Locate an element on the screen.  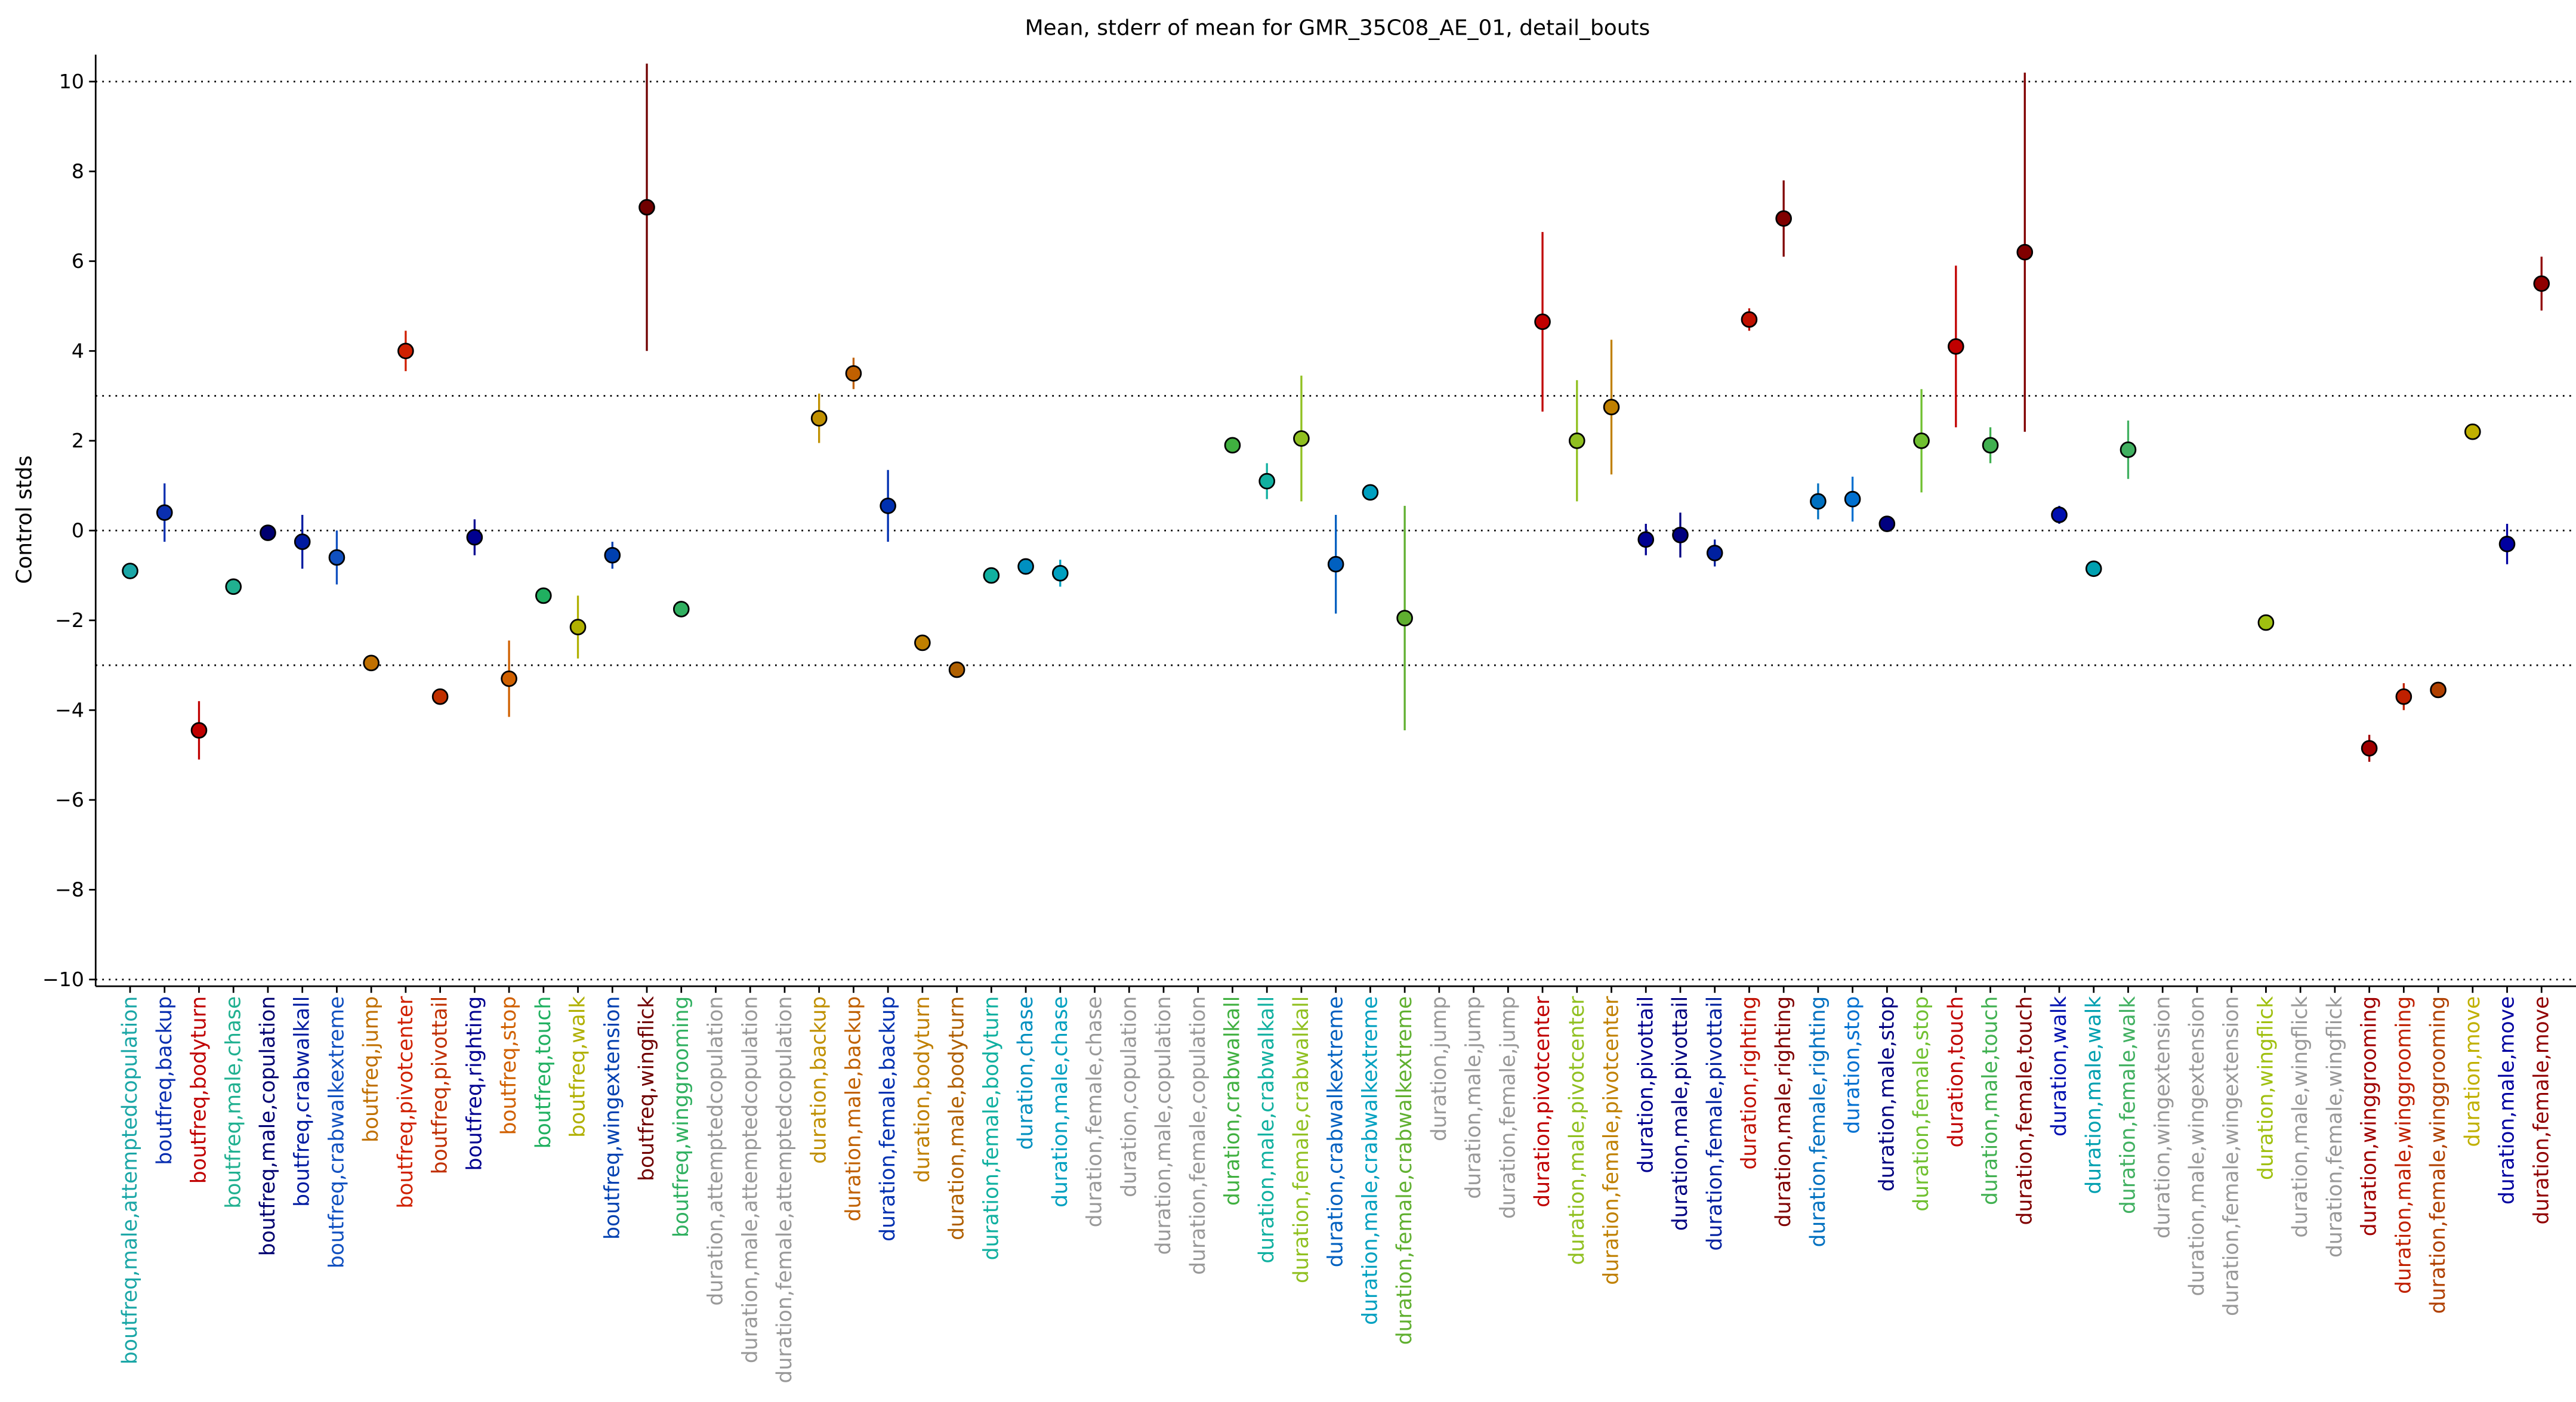
x-tick-label: duration,pivottail is located at coordinates (1646, 1085).